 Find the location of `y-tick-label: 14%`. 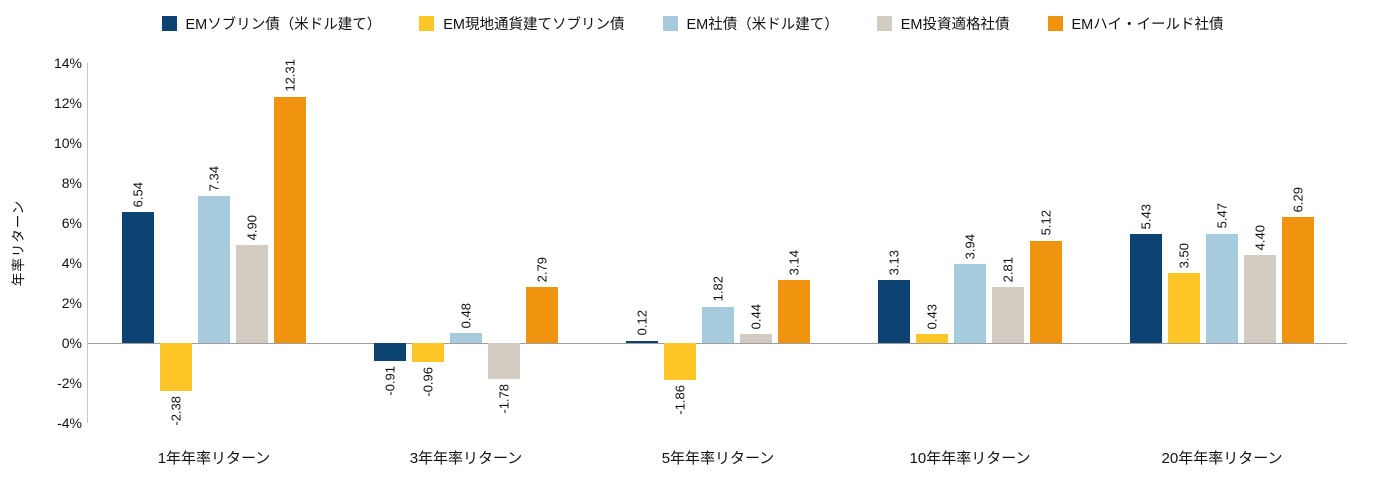

y-tick-label: 14% is located at coordinates (67, 63).